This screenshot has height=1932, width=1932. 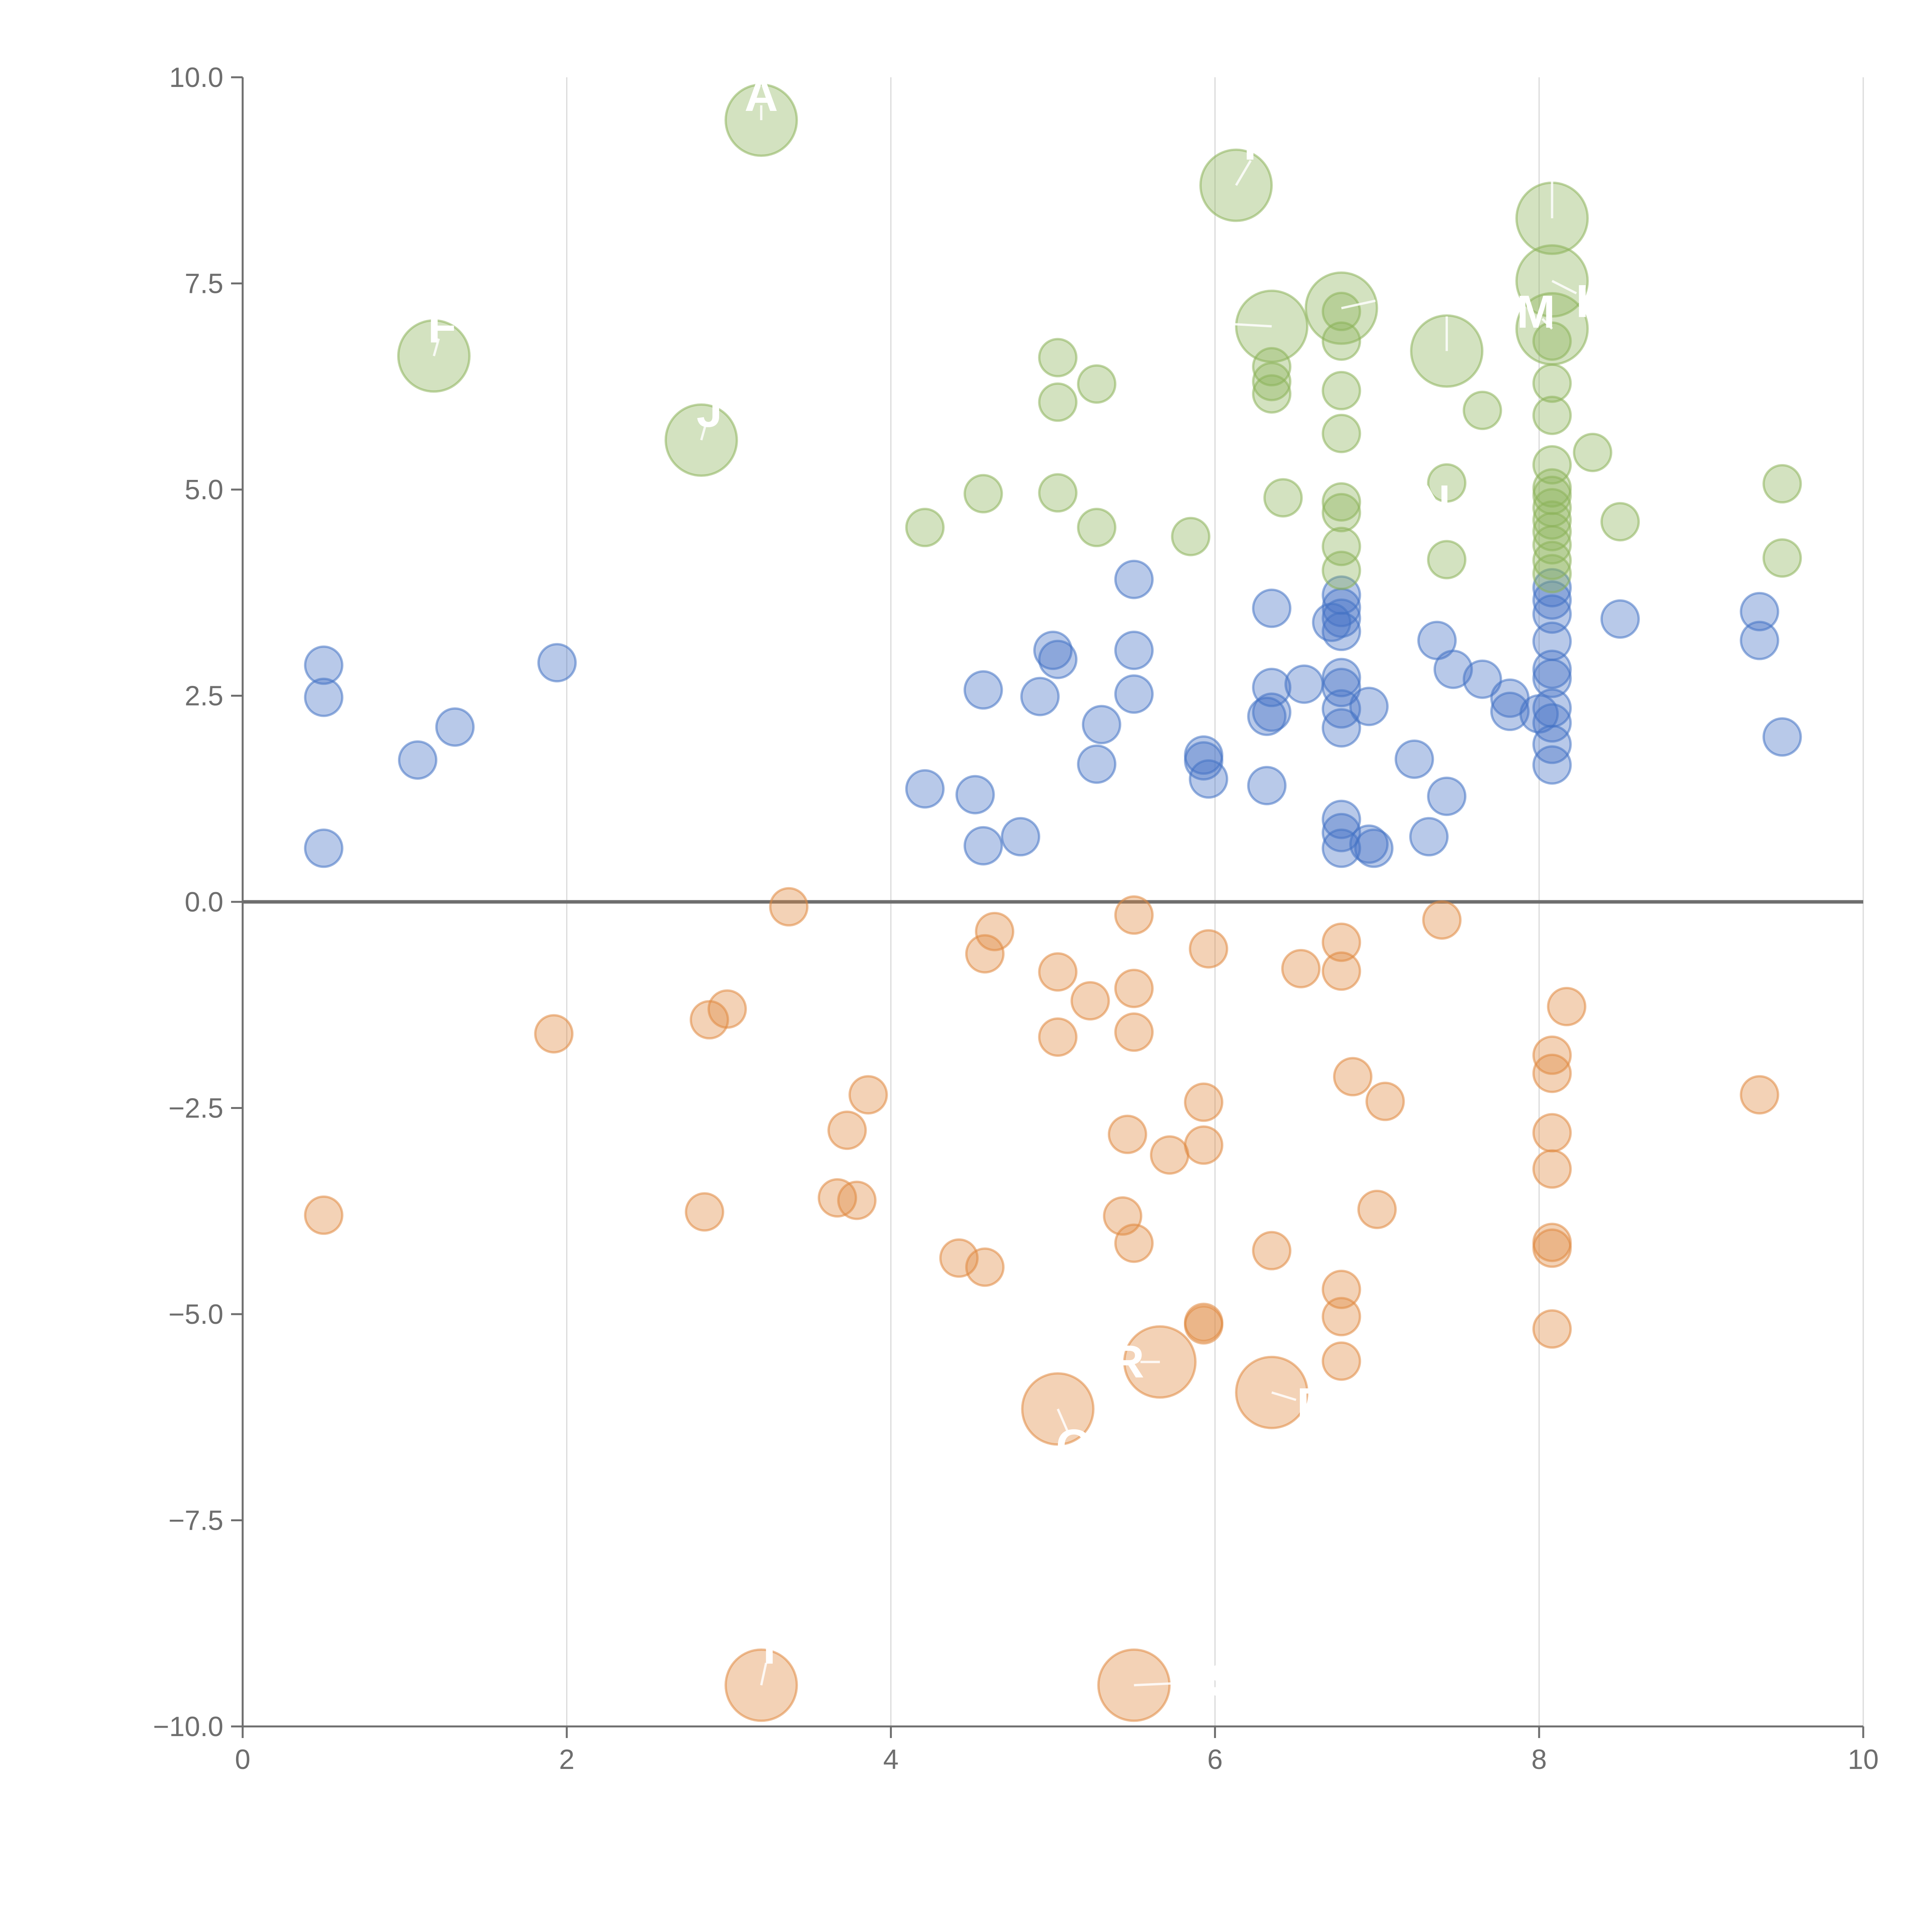 What do you see at coordinates (1199, 322) in the screenshot?
I see `point-label-G: G` at bounding box center [1199, 322].